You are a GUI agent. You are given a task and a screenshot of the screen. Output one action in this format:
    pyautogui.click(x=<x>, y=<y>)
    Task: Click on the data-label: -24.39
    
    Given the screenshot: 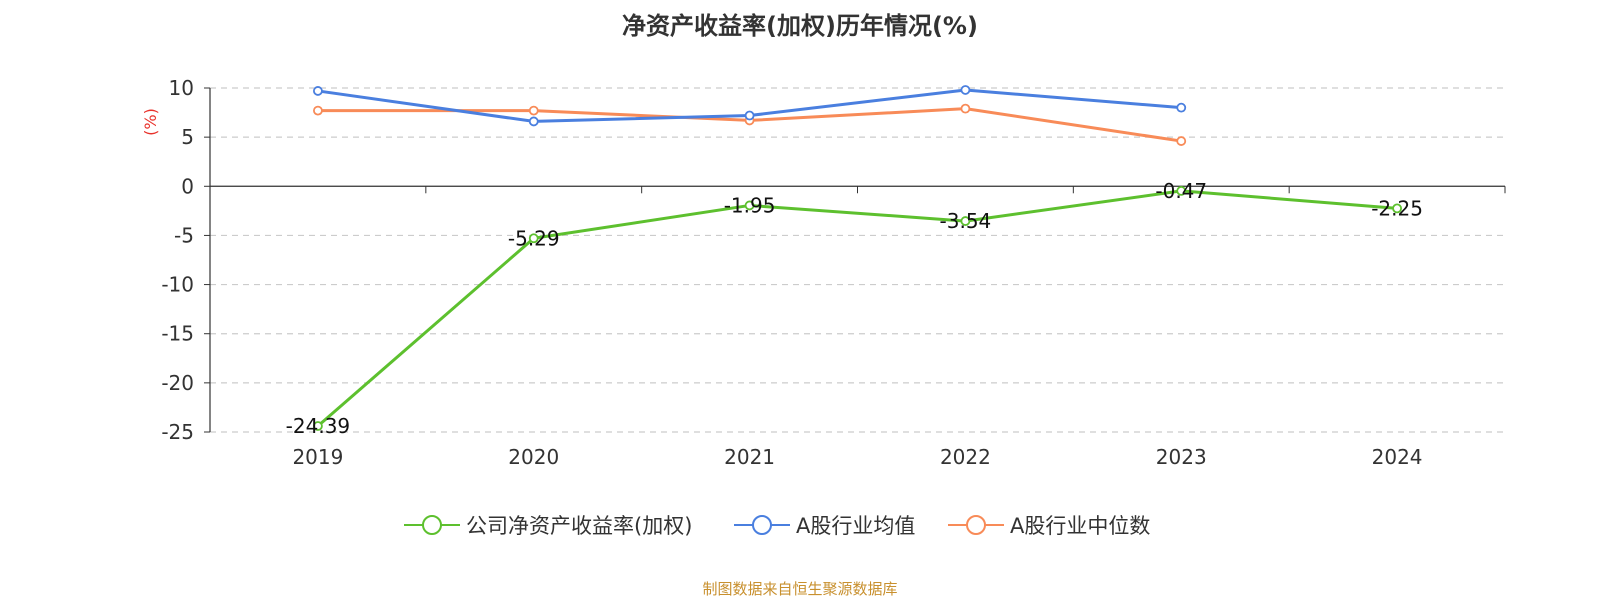 What is the action you would take?
    pyautogui.click(x=318, y=426)
    